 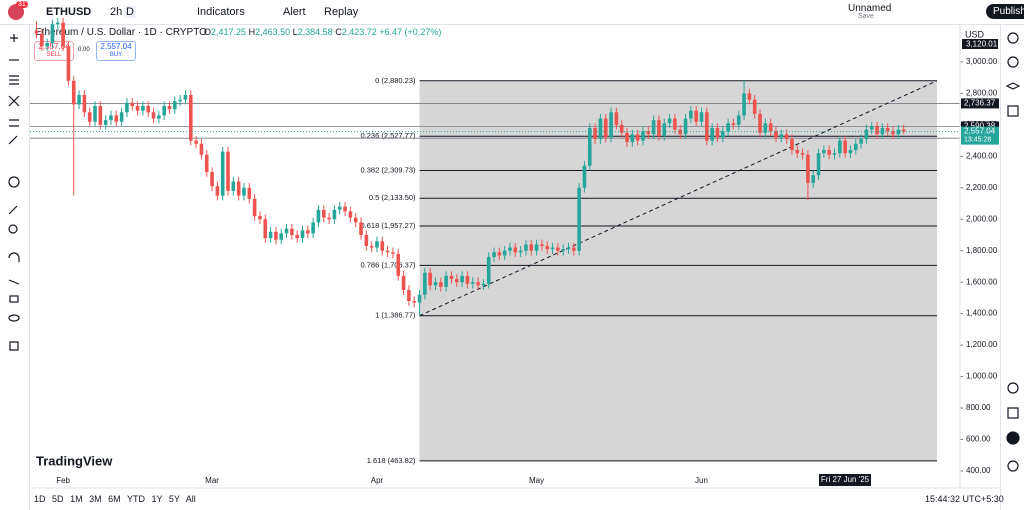 What do you see at coordinates (512, 12) in the screenshot?
I see `top-bar` at bounding box center [512, 12].